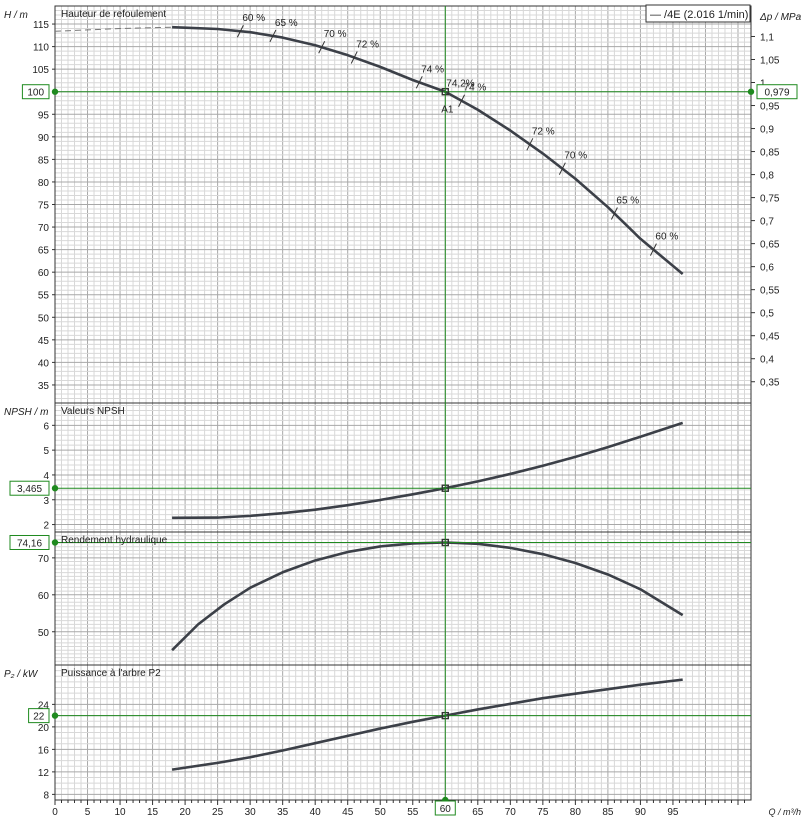 This screenshot has width=804, height=821. What do you see at coordinates (120, 812) in the screenshot?
I see `x-tick-label: 10` at bounding box center [120, 812].